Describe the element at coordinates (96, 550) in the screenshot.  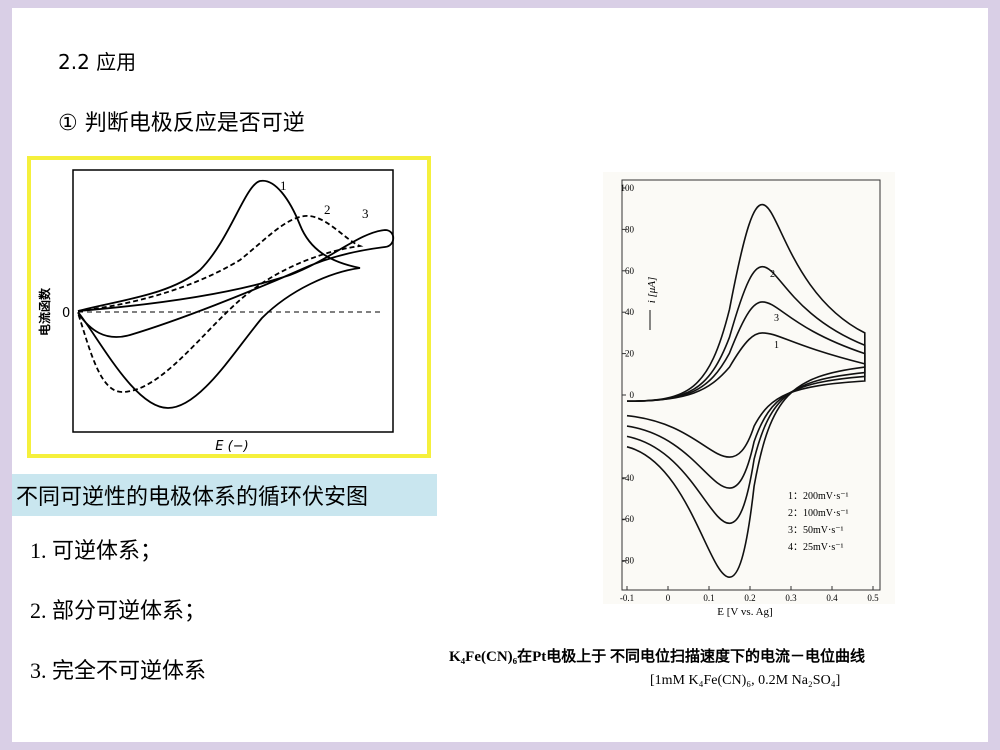
I see `list-item: 1. 可逆体系；` at that location.